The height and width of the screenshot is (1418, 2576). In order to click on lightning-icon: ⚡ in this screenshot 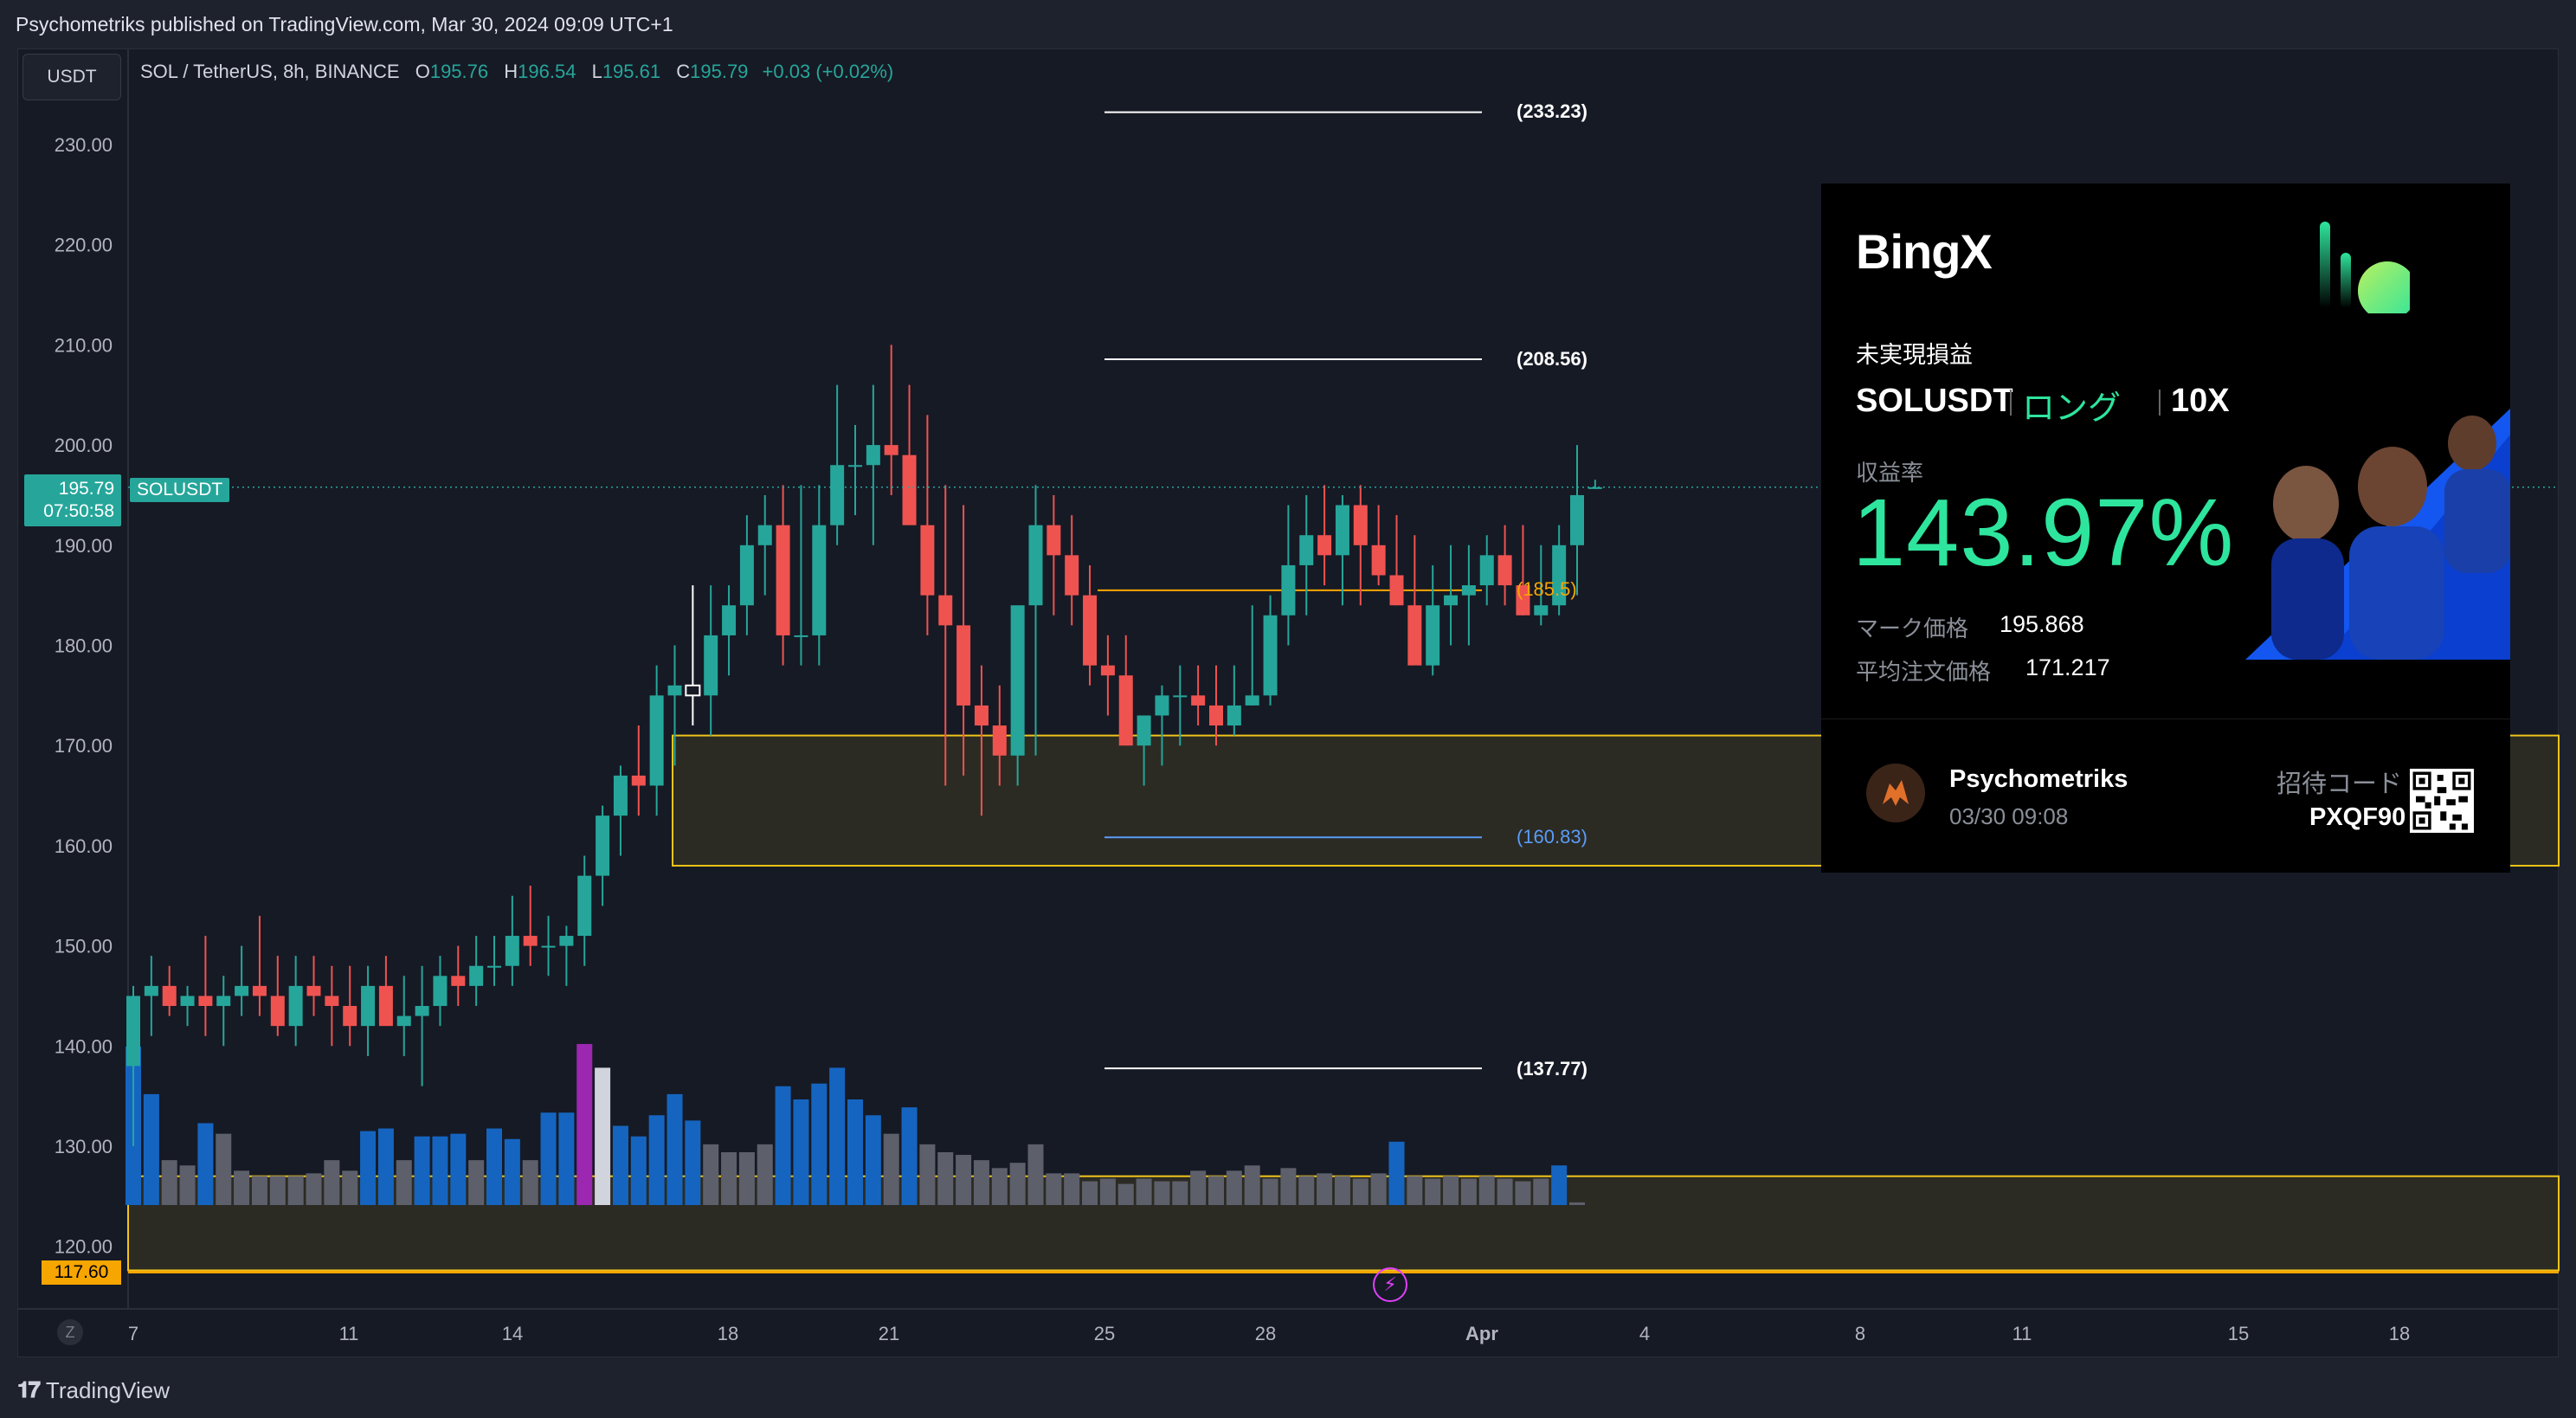, I will do `click(1390, 1284)`.